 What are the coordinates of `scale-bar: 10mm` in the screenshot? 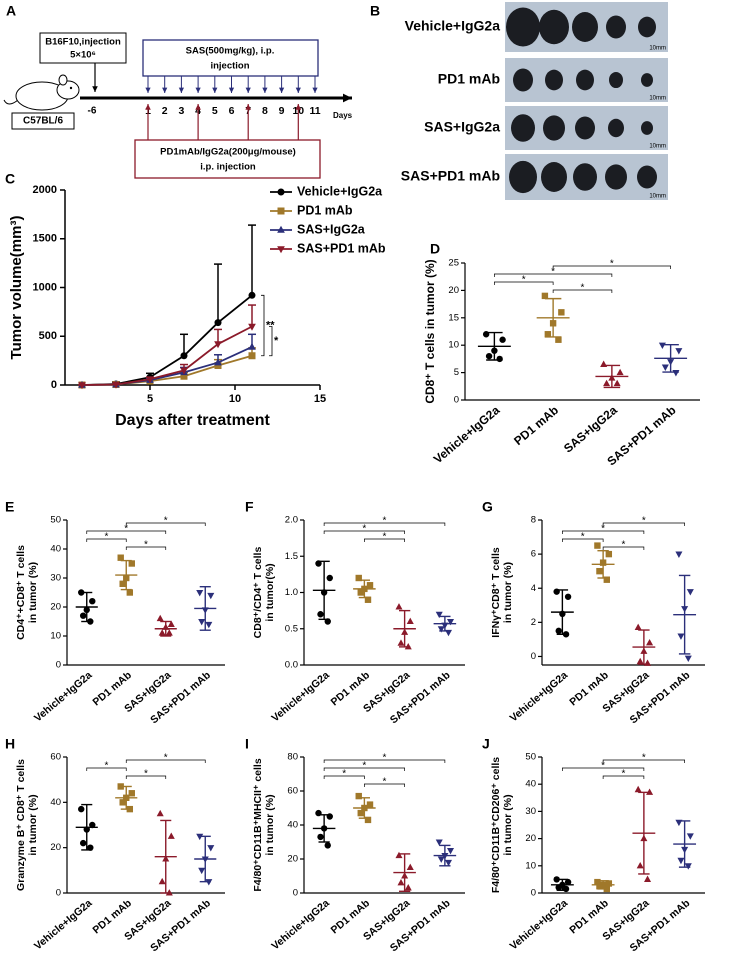 It's located at (657, 49).